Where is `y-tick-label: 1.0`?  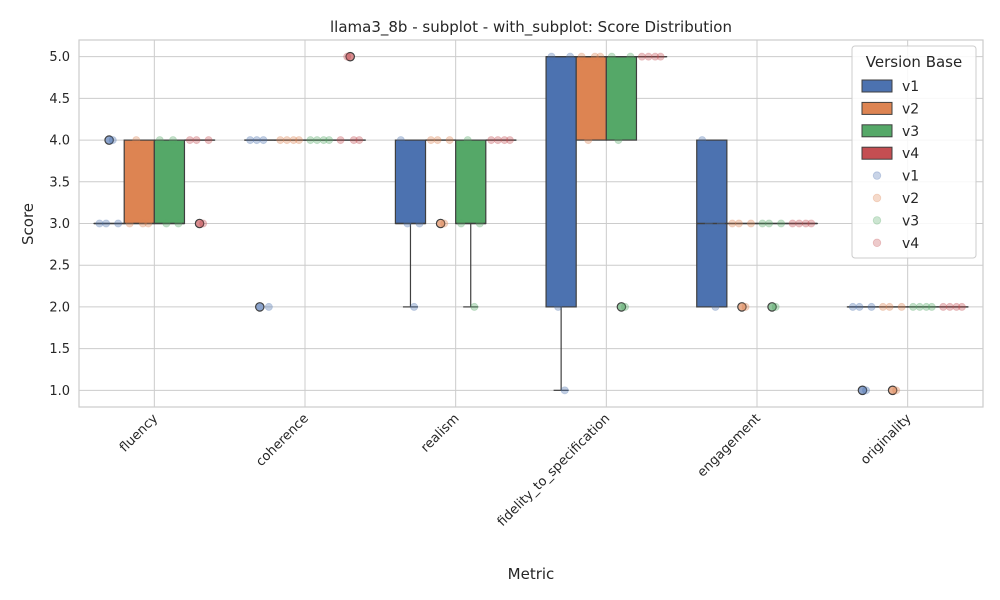 y-tick-label: 1.0 is located at coordinates (59, 391).